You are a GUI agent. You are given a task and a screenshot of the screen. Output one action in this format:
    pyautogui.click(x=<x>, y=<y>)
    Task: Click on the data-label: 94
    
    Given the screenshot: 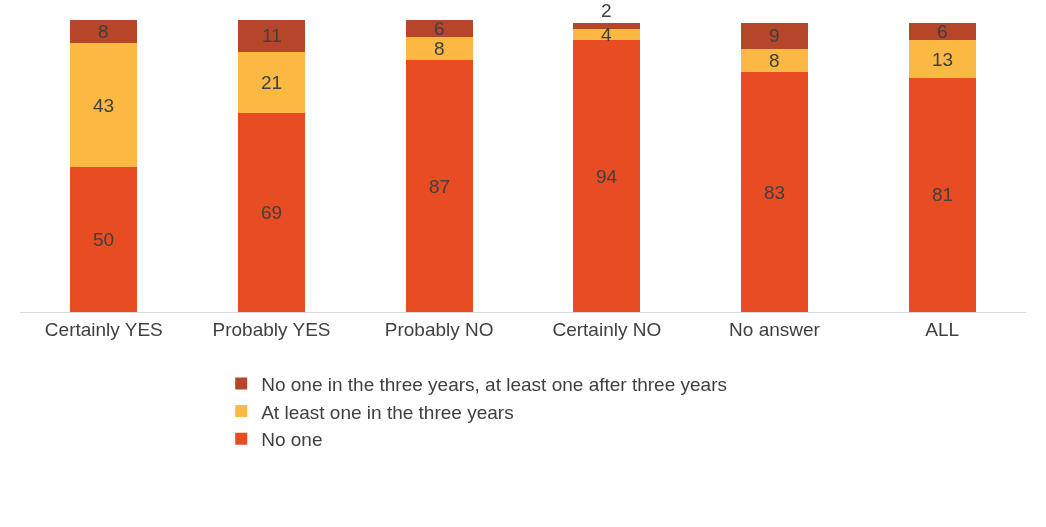 What is the action you would take?
    pyautogui.click(x=607, y=176)
    